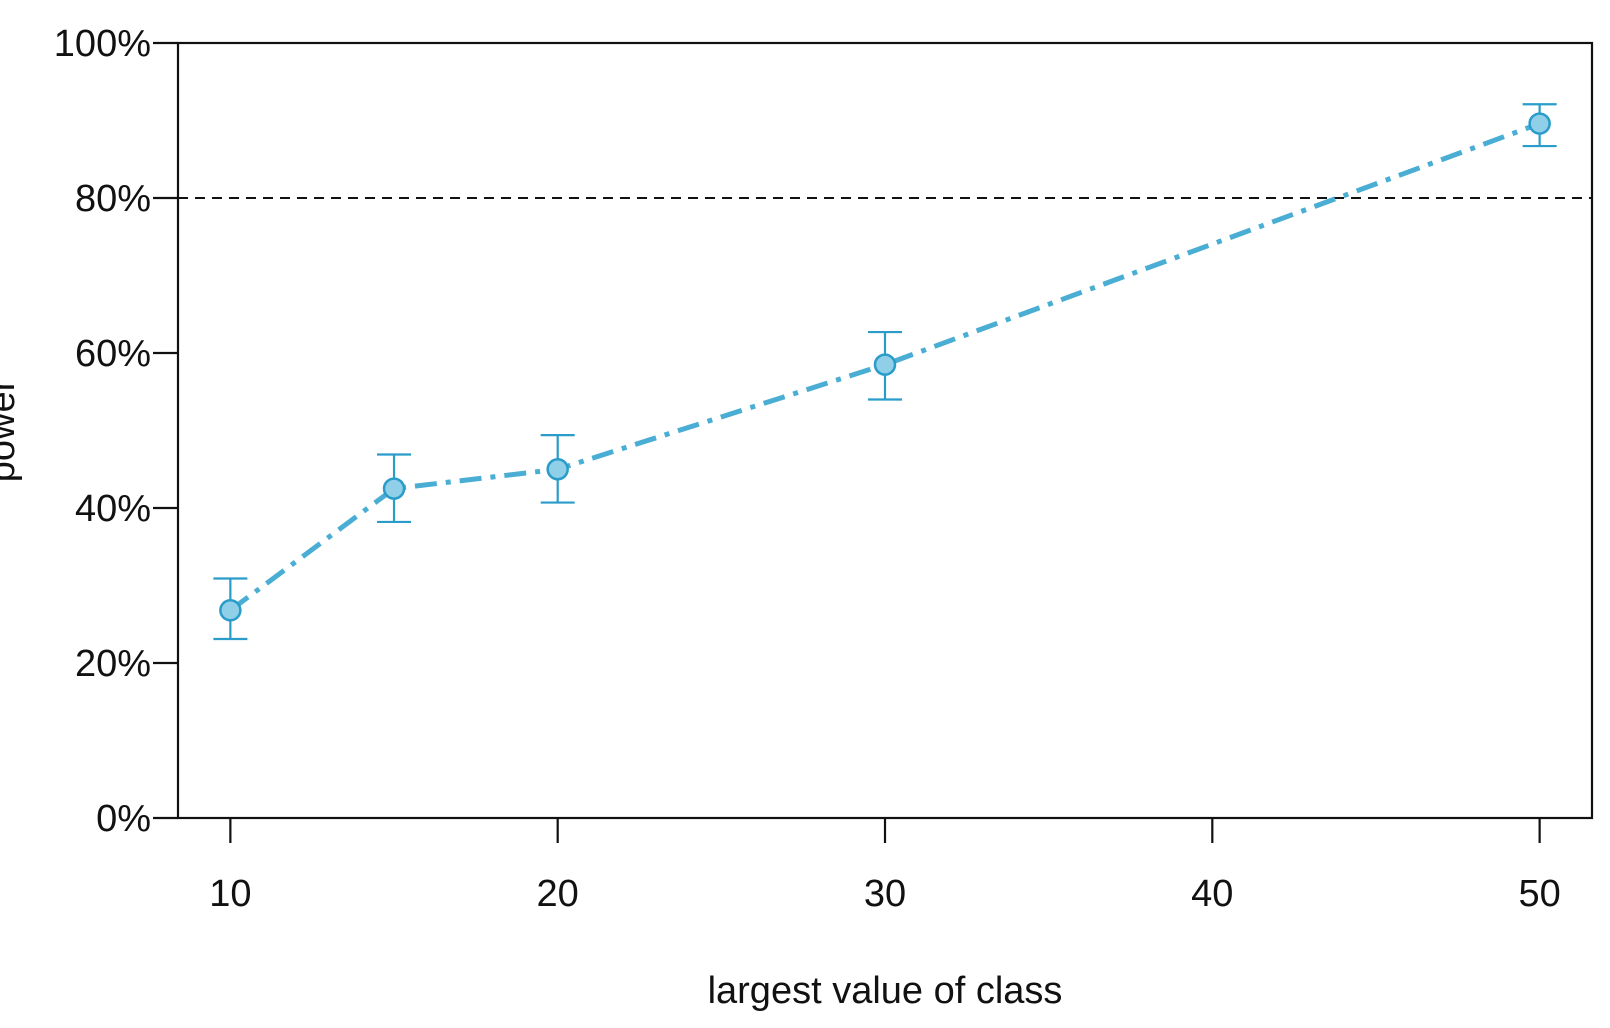  I want to click on y-tick-label: 80%, so click(113, 199).